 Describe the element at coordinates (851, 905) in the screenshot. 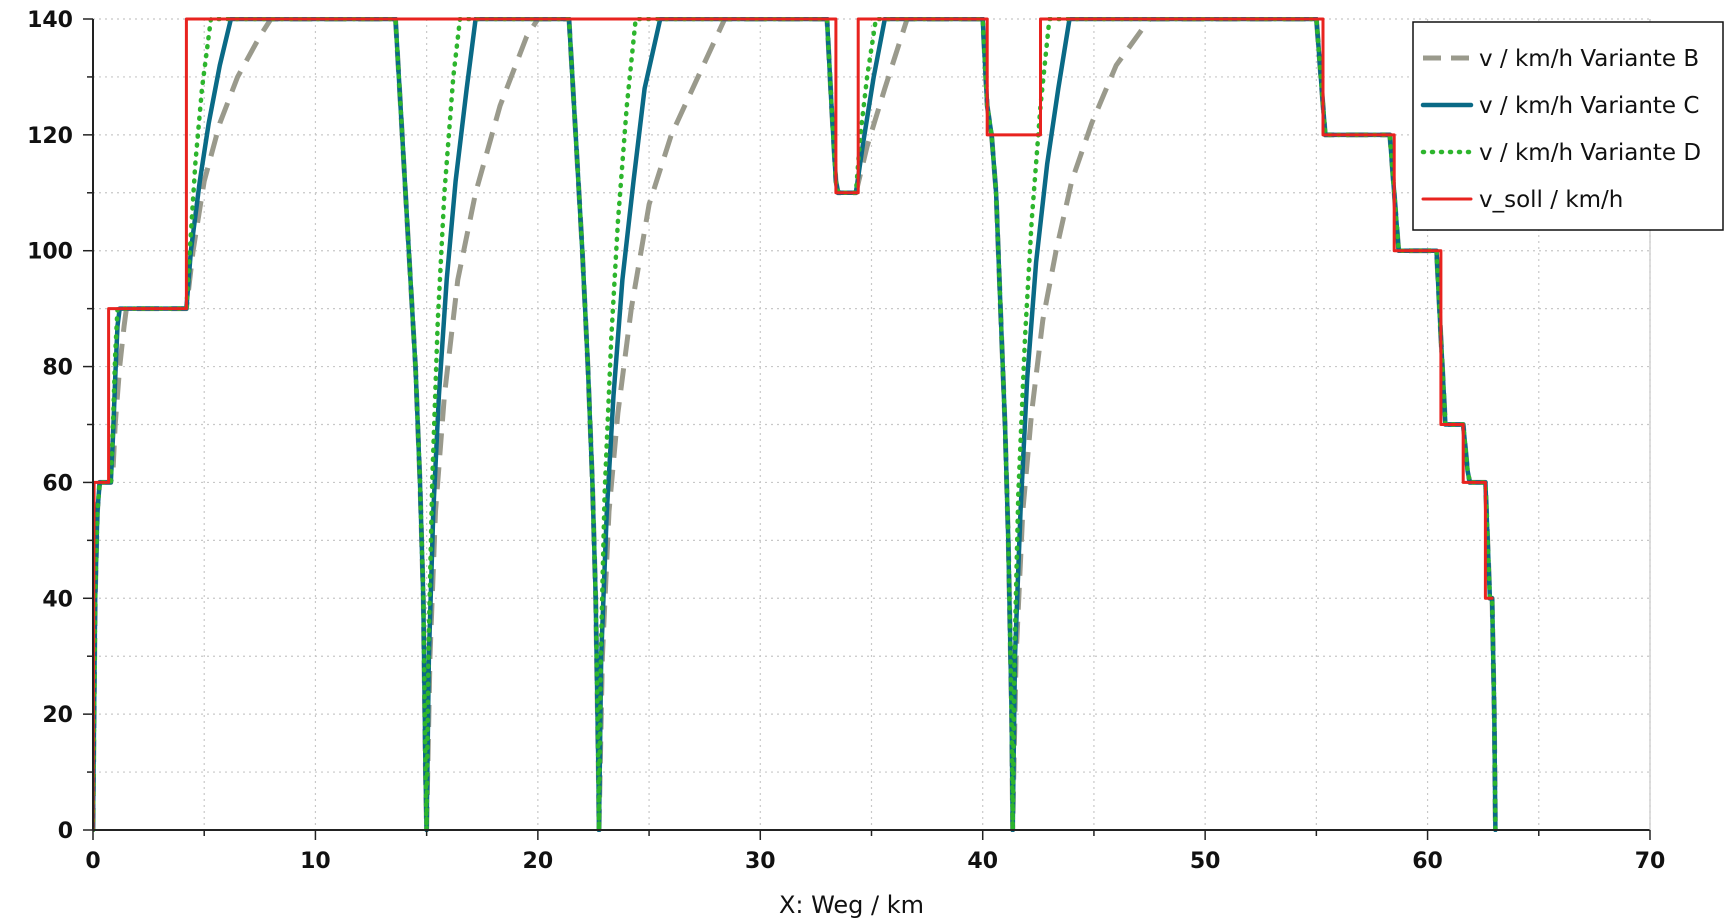

I see `x-axis-title: X: Weg / km` at that location.